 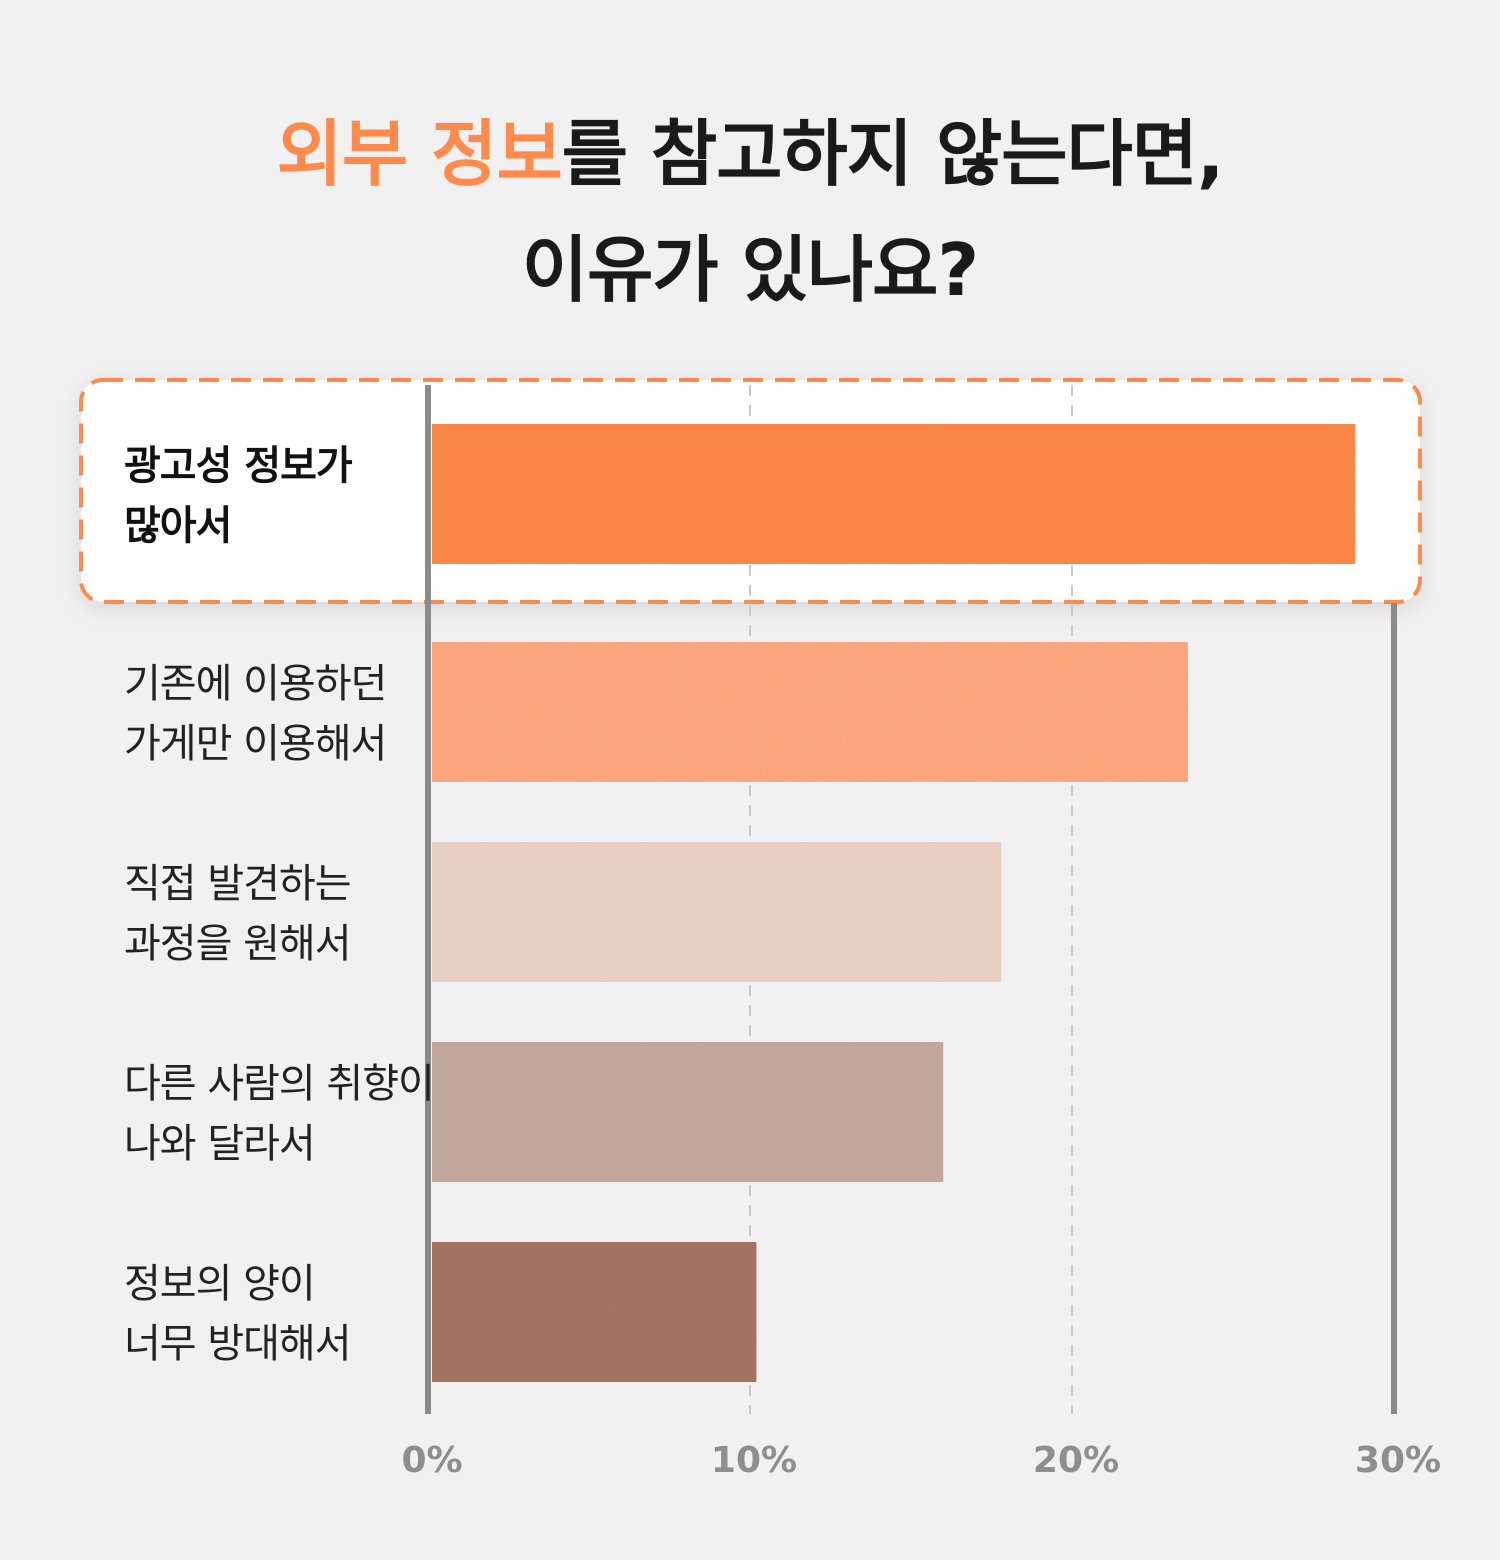 What do you see at coordinates (279, 1114) in the screenshot?
I see `category-label-3: 다른 사람의 취향이 나와 달라서` at bounding box center [279, 1114].